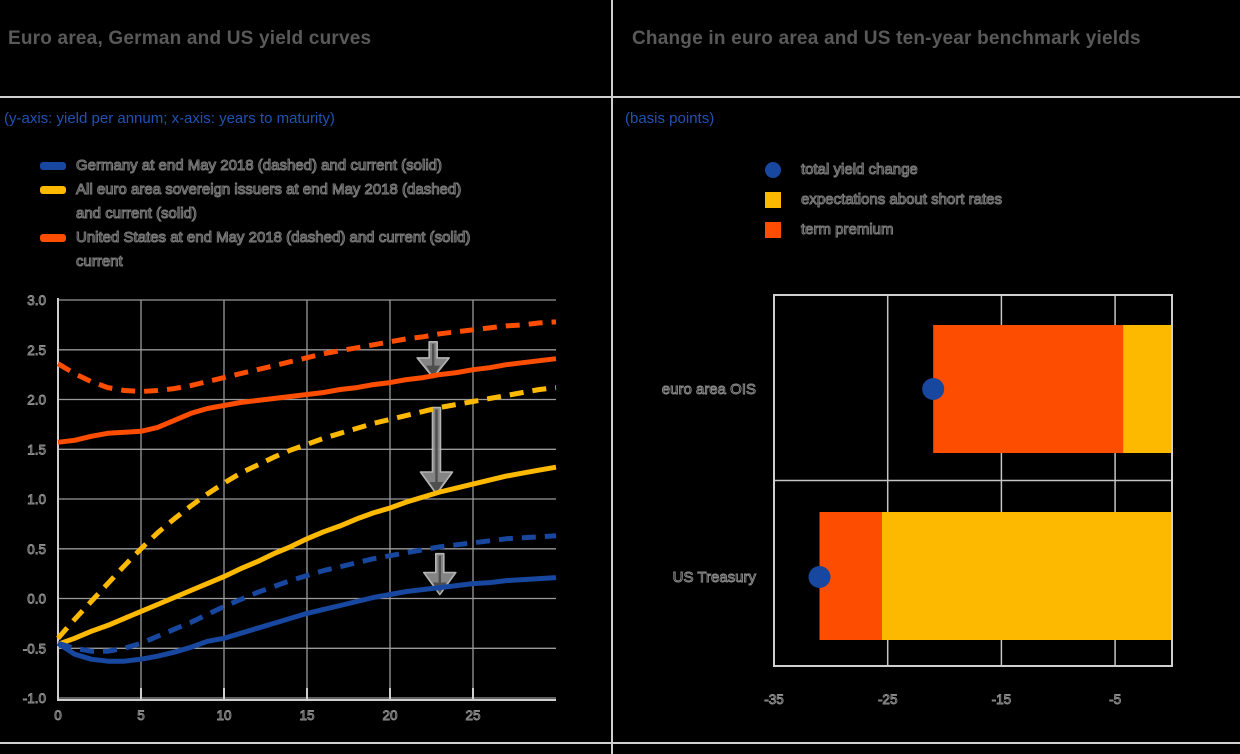 The image size is (1240, 754). Describe the element at coordinates (888, 699) in the screenshot. I see `x-tick-label: -25` at that location.